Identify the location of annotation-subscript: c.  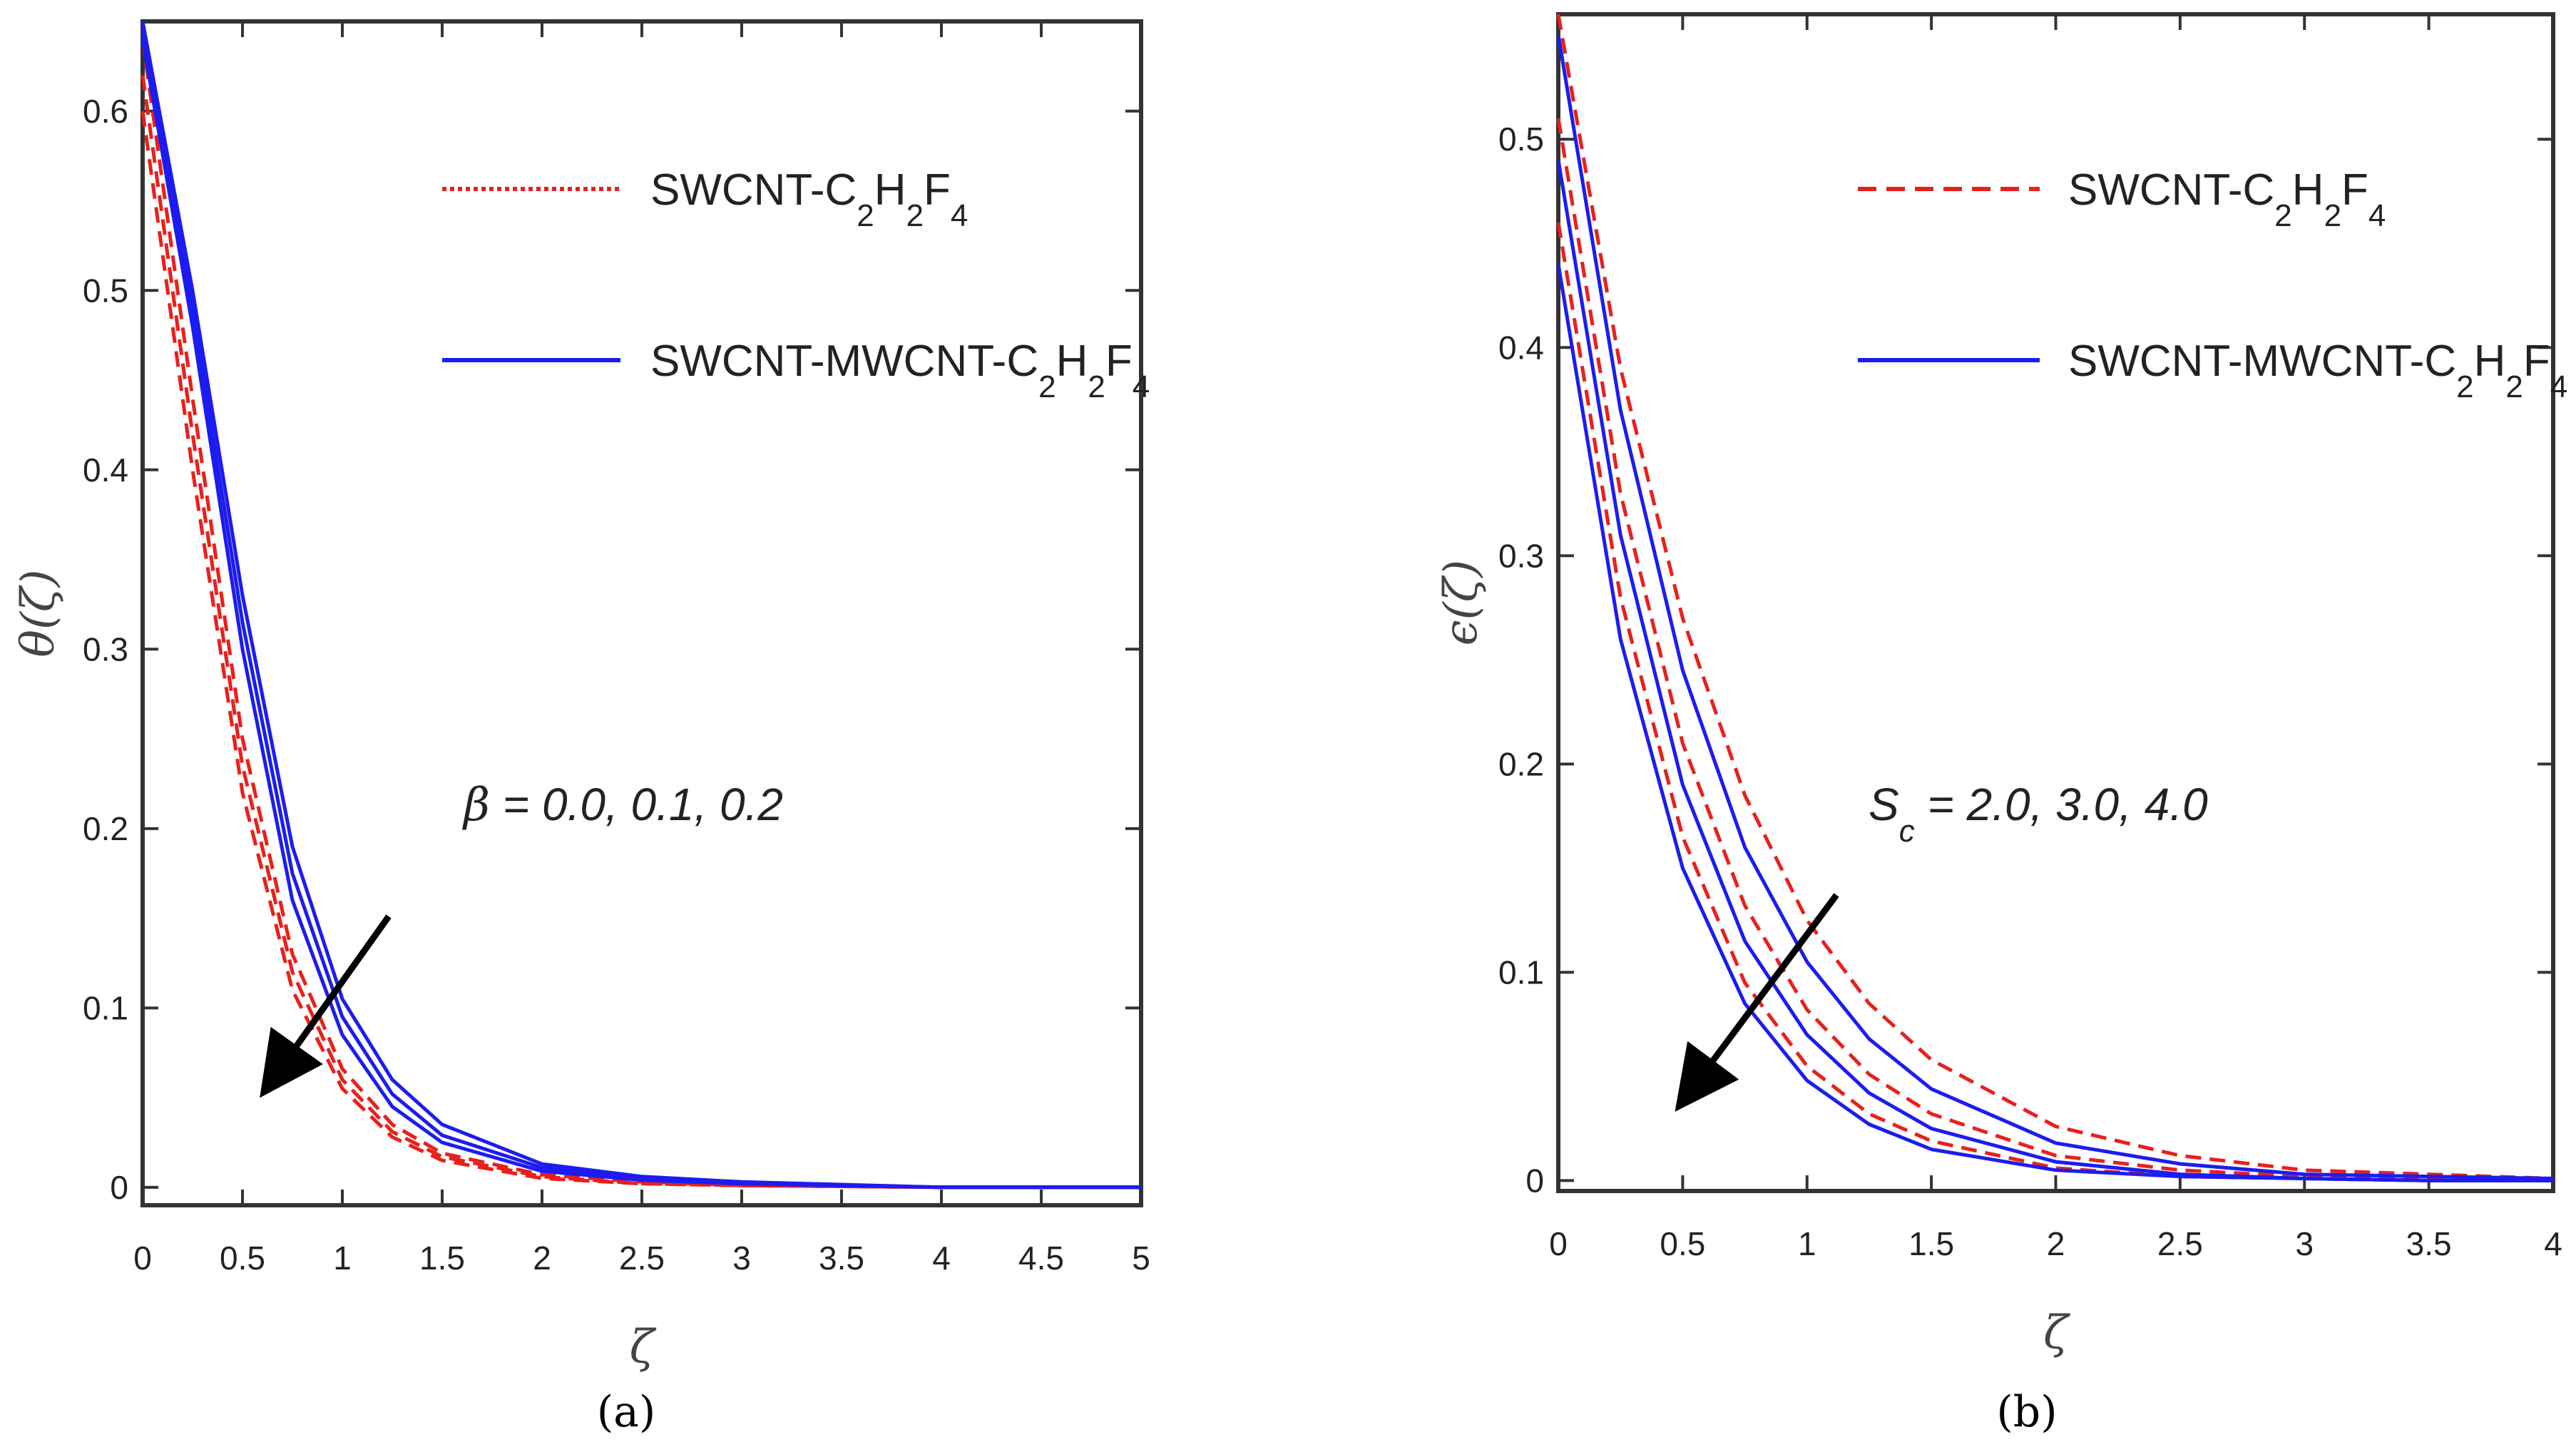
(1907, 831).